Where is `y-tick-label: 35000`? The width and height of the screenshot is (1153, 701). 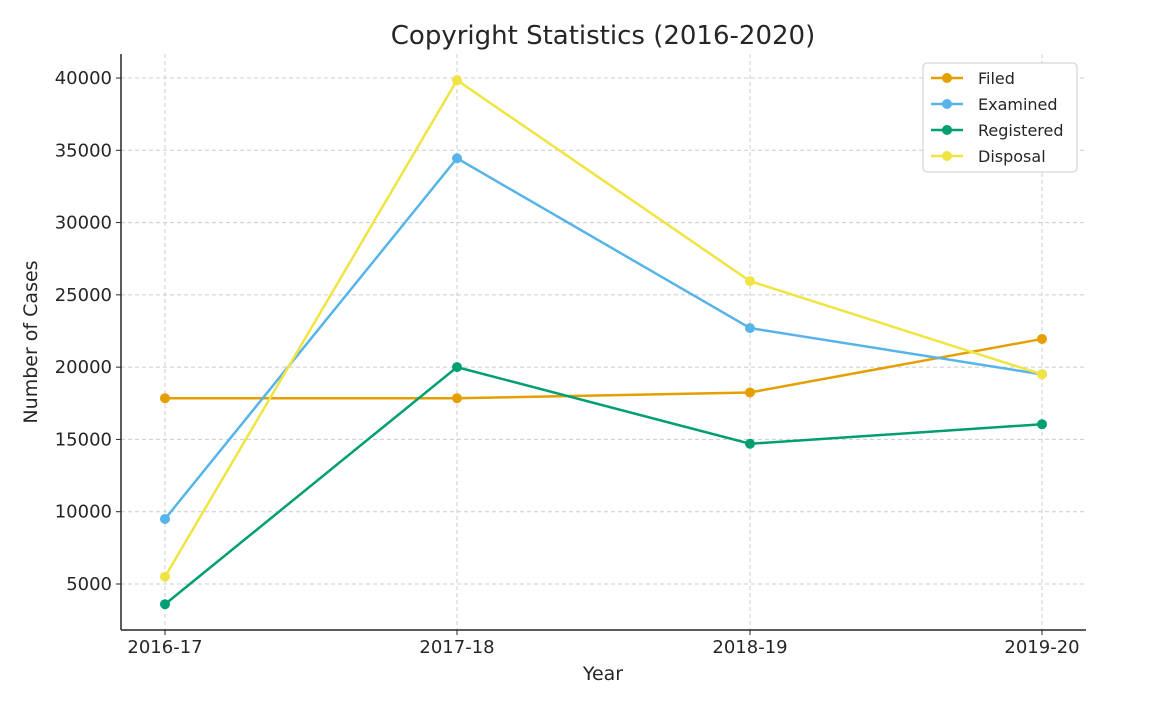
y-tick-label: 35000 is located at coordinates (83, 150).